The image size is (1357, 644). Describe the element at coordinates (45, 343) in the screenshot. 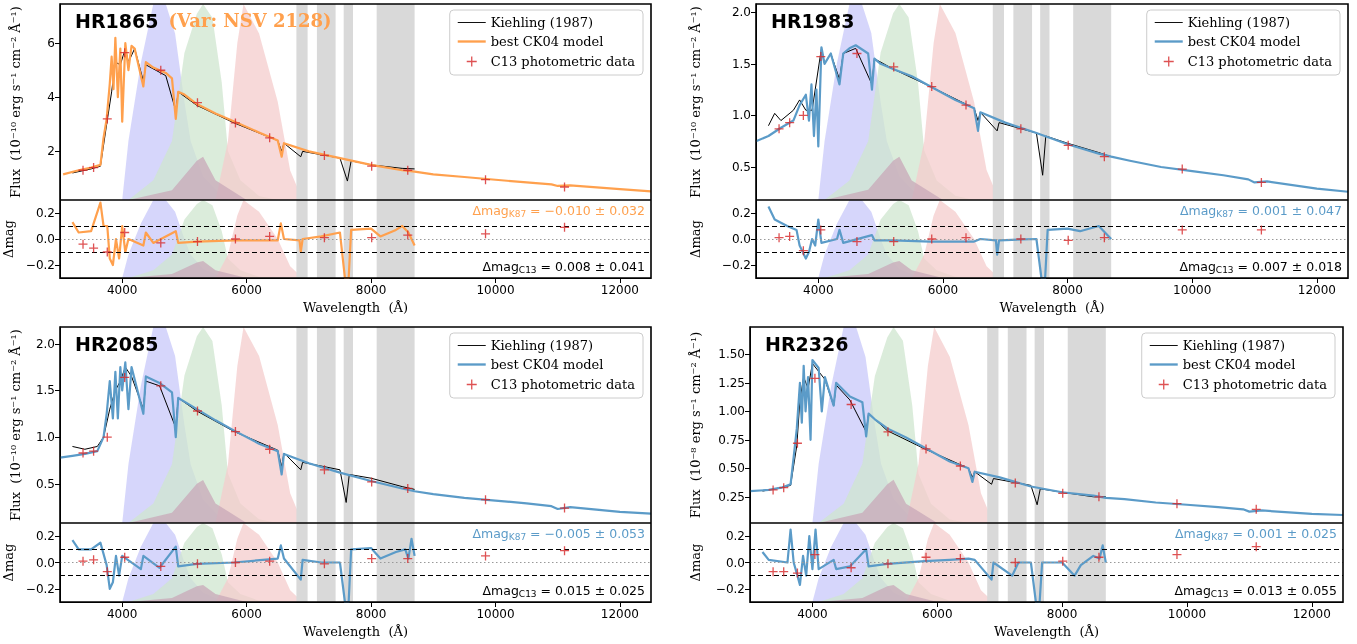

I see `y-tick-label: 2.0` at that location.